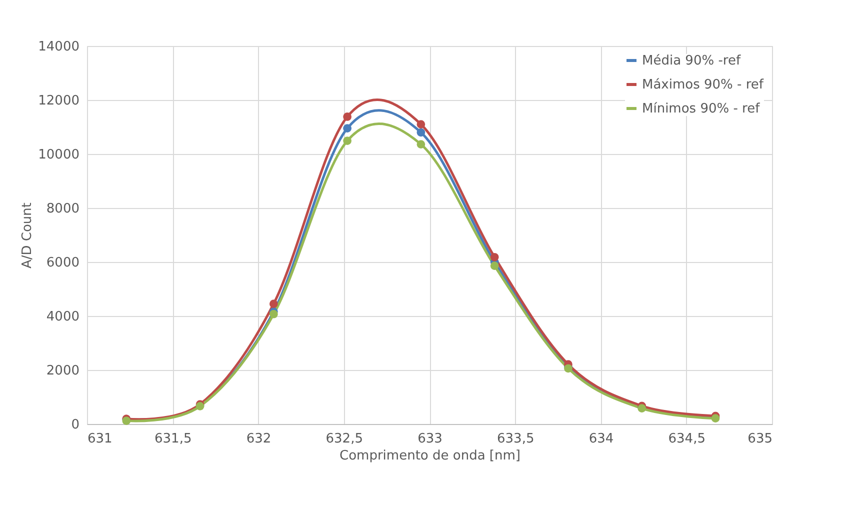 The width and height of the screenshot is (846, 508). Describe the element at coordinates (63, 371) in the screenshot. I see `y-tick-label: 2000` at that location.